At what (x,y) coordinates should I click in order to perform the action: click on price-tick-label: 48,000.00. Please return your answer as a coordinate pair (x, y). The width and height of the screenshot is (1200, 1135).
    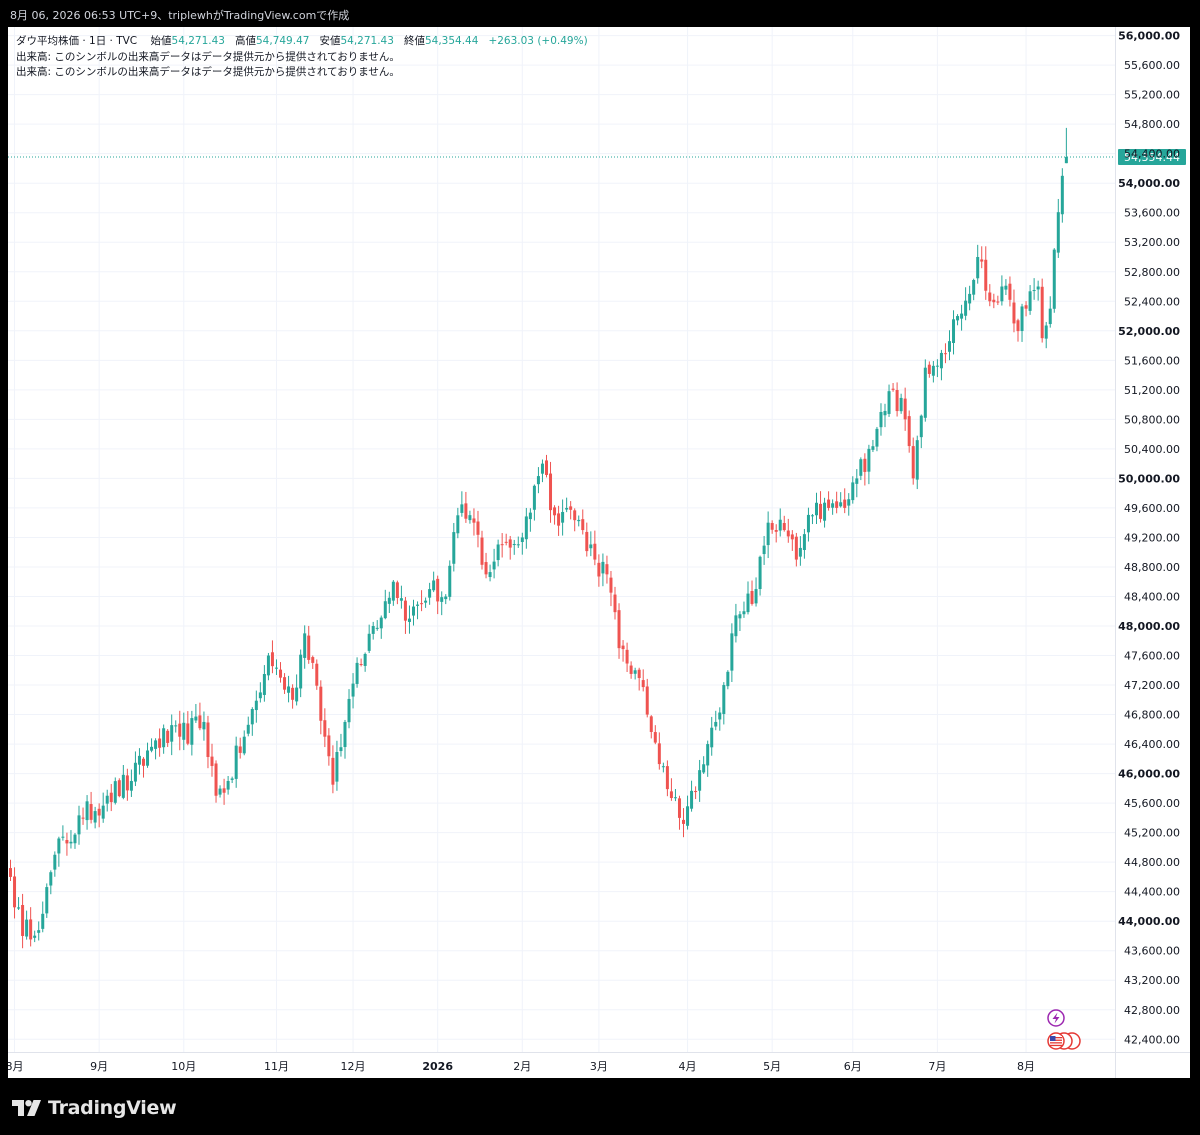
    Looking at the image, I should click on (1149, 626).